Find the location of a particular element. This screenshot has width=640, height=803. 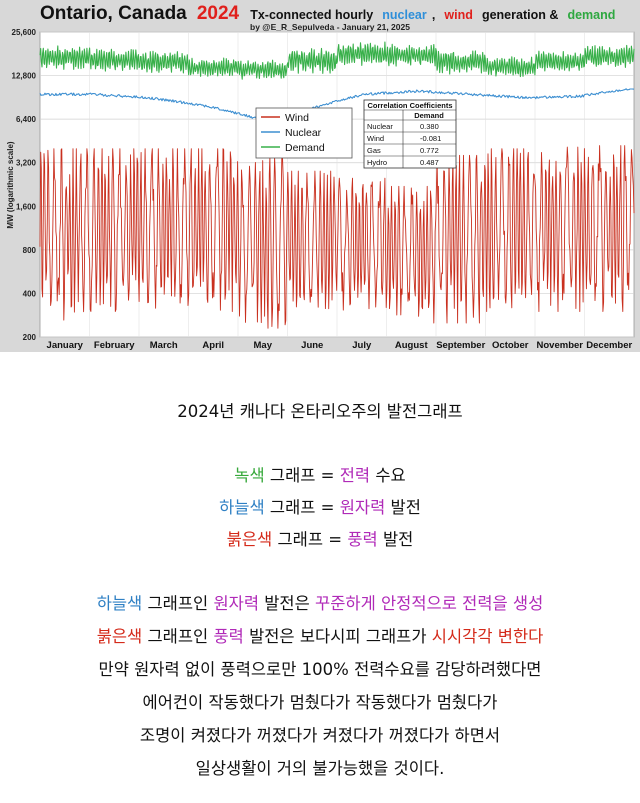

caption-legend-green: 녹색 그래프 = 전력 수요 is located at coordinates (320, 474).